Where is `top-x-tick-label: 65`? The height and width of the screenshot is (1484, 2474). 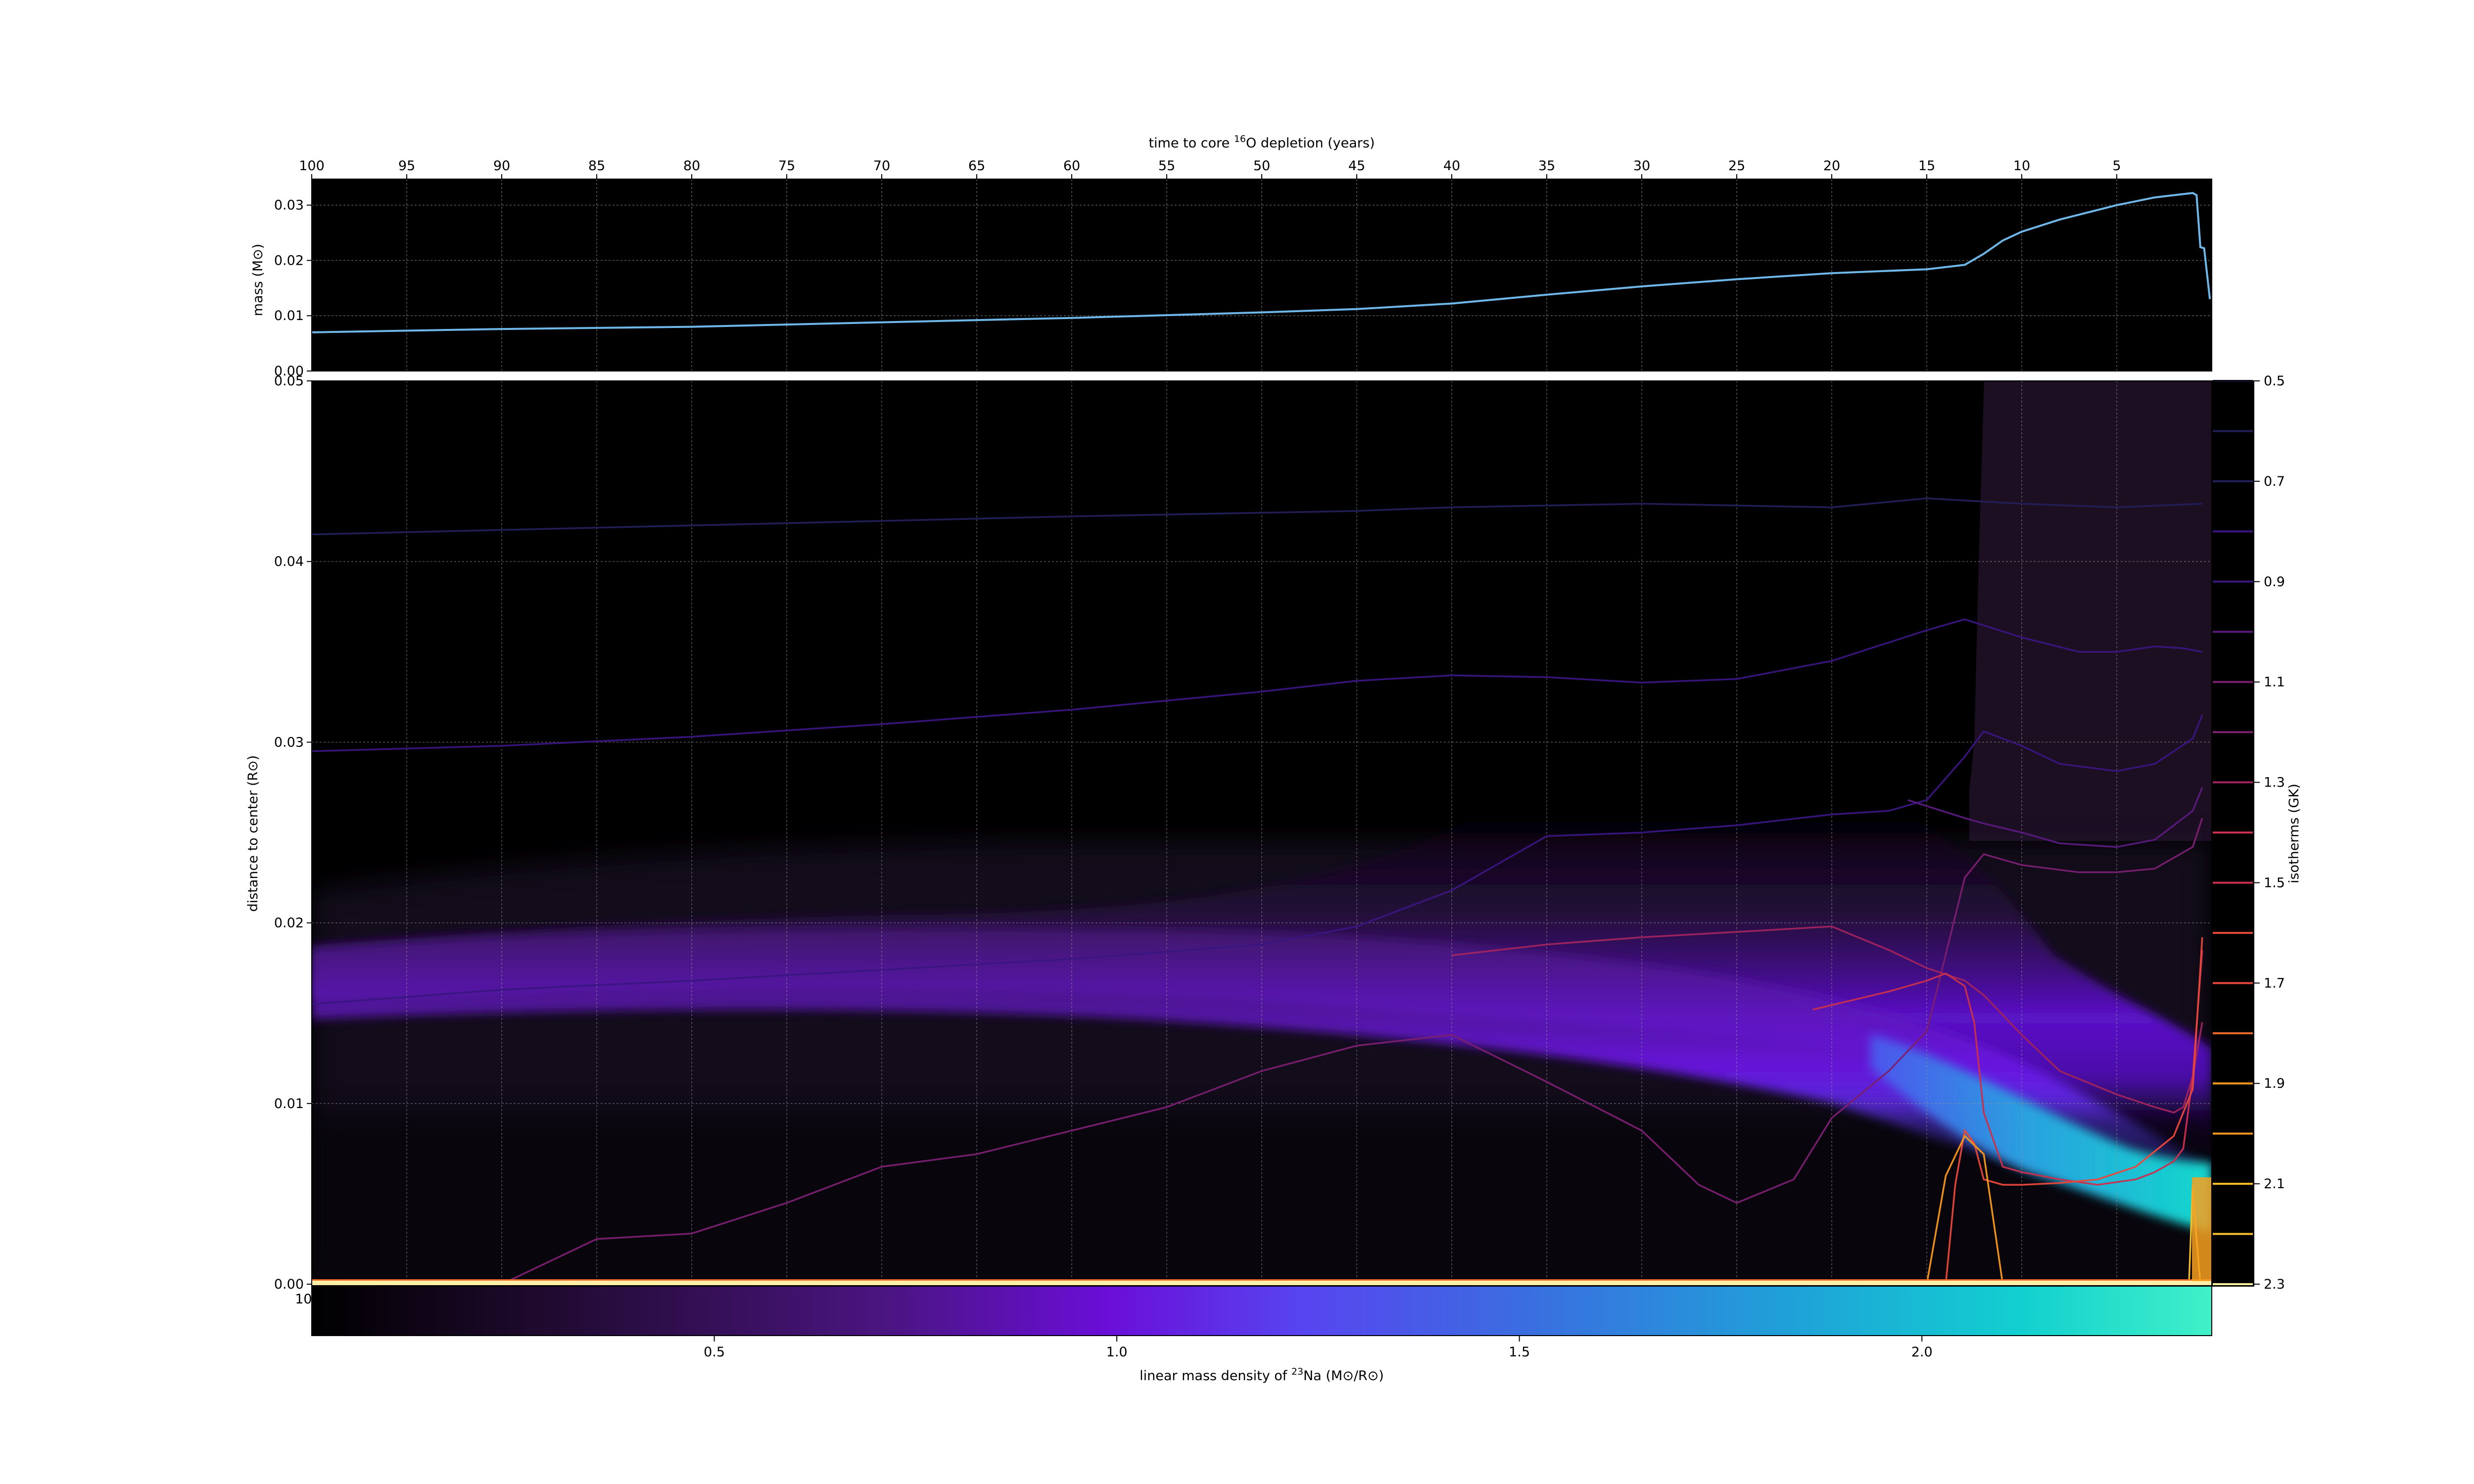
top-x-tick-label: 65 is located at coordinates (977, 166).